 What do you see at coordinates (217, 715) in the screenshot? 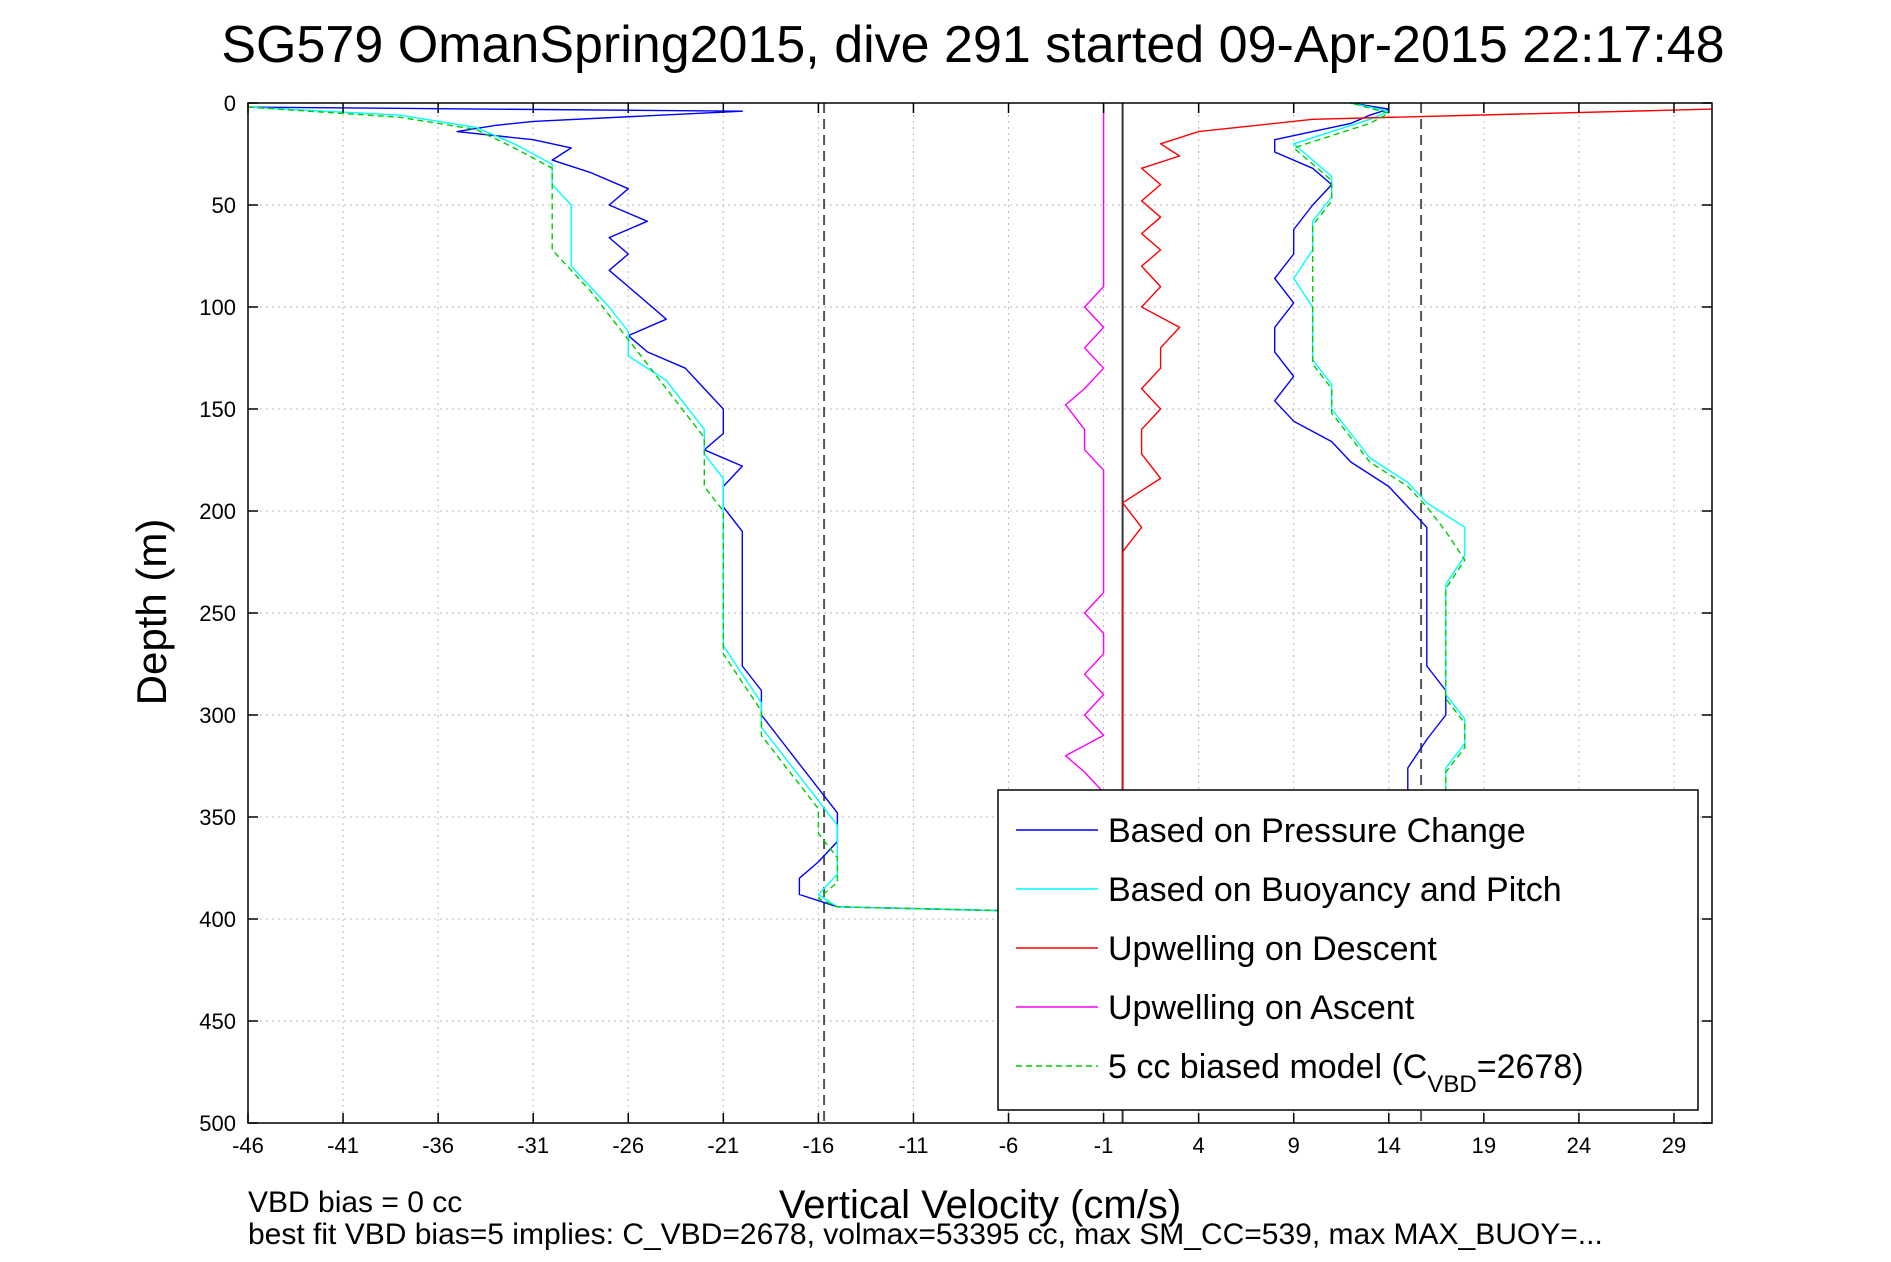
I see `y-tick-label: 300` at bounding box center [217, 715].